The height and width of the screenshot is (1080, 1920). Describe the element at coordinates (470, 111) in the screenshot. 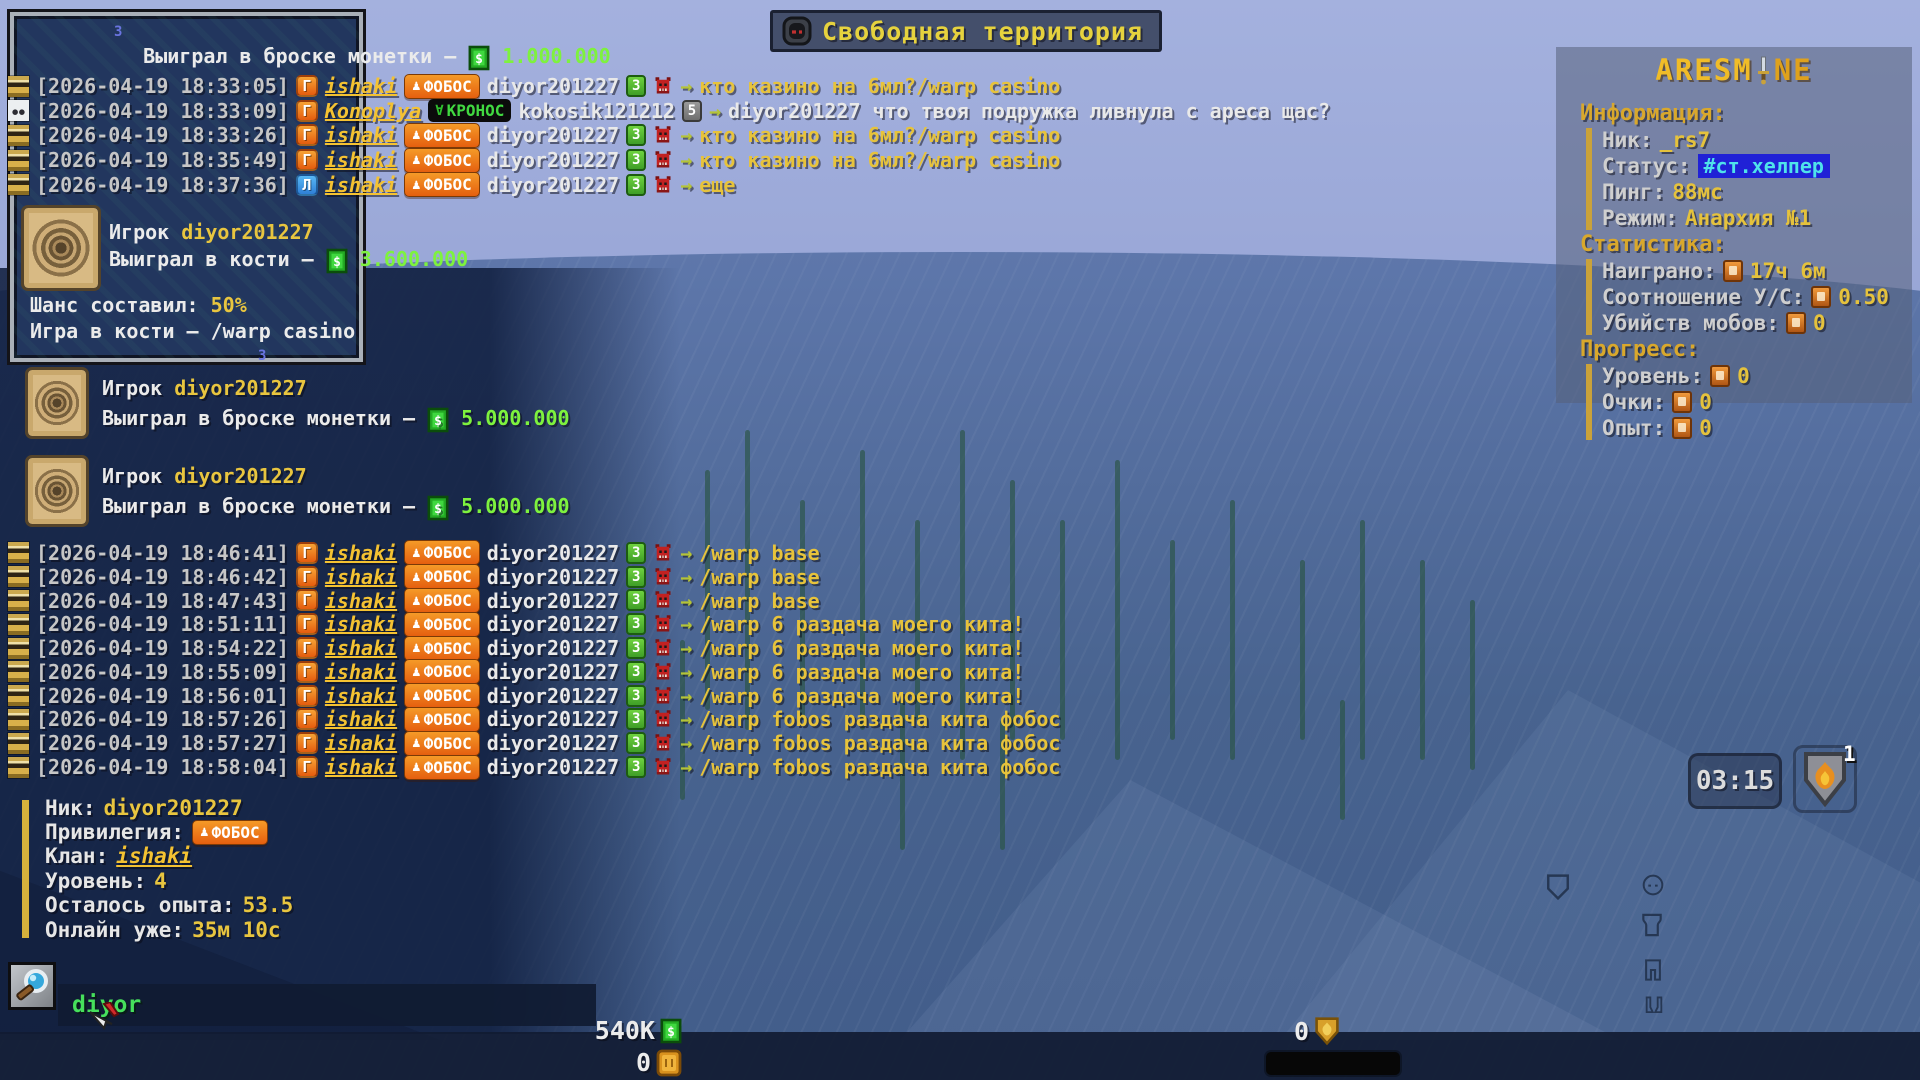

I see `clan-badge: ∀ КРОНОС` at that location.